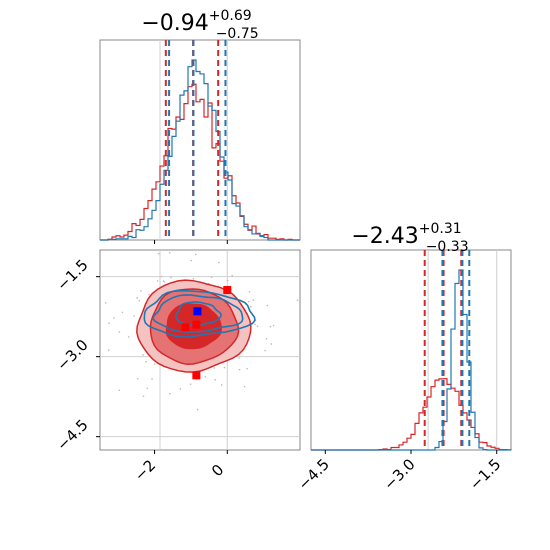  I want to click on contour-panel, so click(200, 350).